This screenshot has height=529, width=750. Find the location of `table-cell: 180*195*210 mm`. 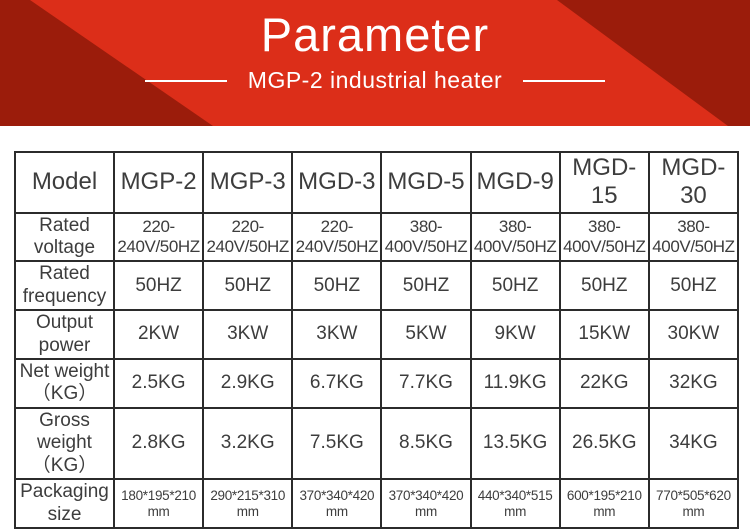

table-cell: 180*195*210 mm is located at coordinates (158, 503).